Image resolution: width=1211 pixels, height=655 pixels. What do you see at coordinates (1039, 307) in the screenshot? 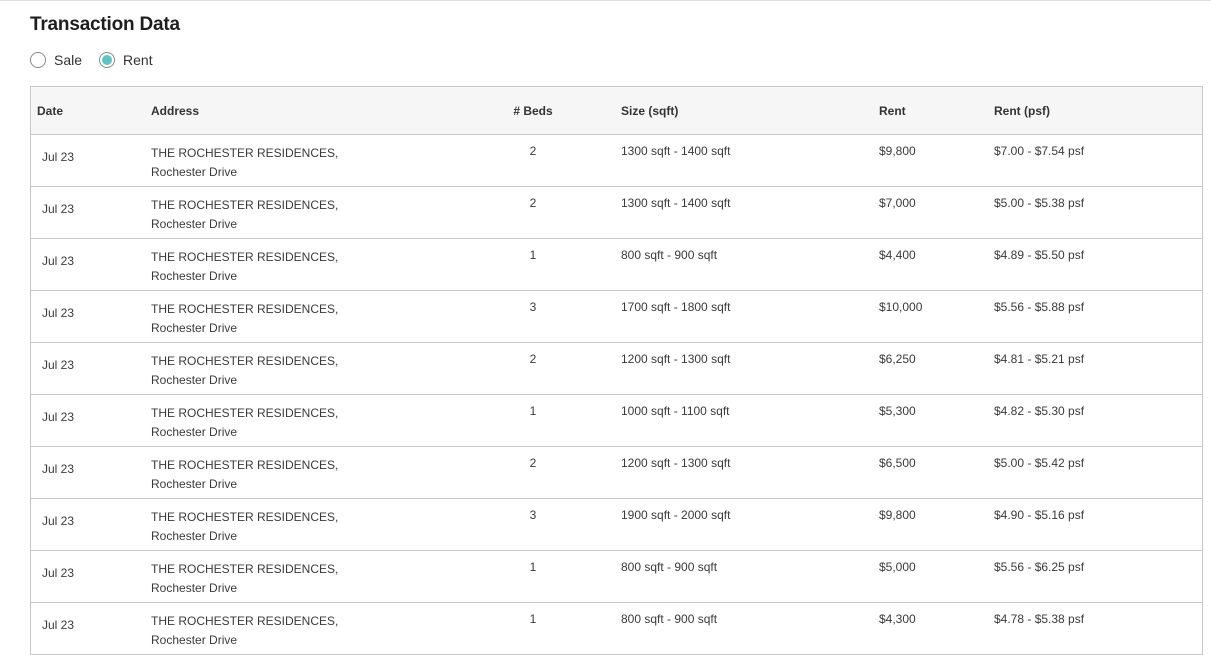
I see `cell-rent-psf: $5.56 - $5.88 psf` at bounding box center [1039, 307].